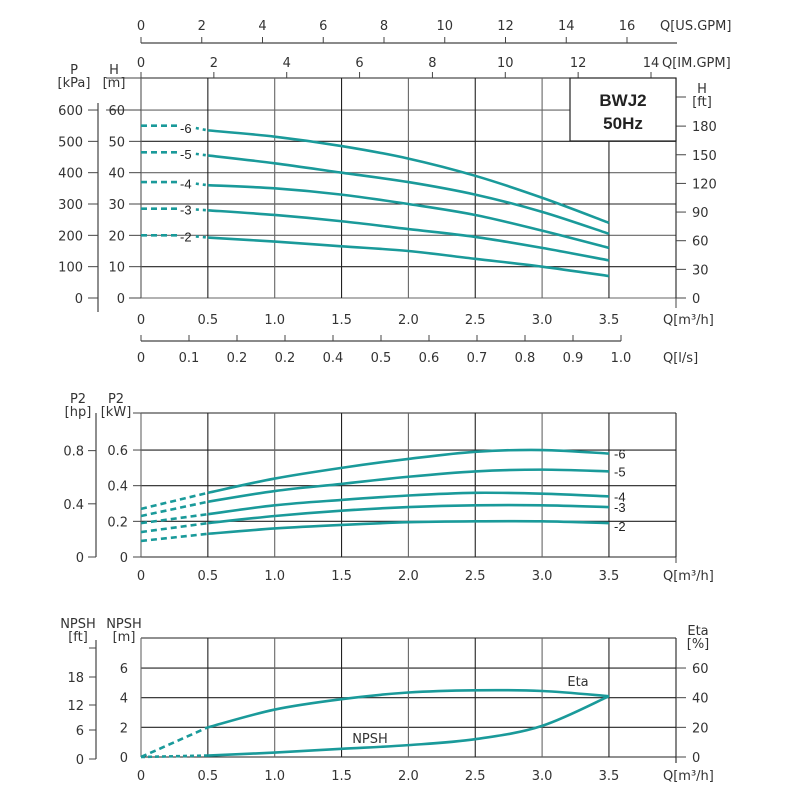 The image size is (800, 800). I want to click on eta-tick-label: 40, so click(700, 699).